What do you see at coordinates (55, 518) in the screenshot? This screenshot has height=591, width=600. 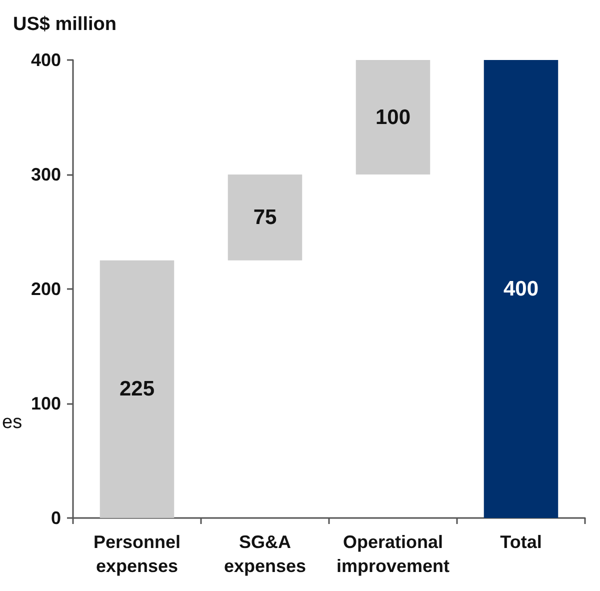 I see `y-tick-label: 0` at bounding box center [55, 518].